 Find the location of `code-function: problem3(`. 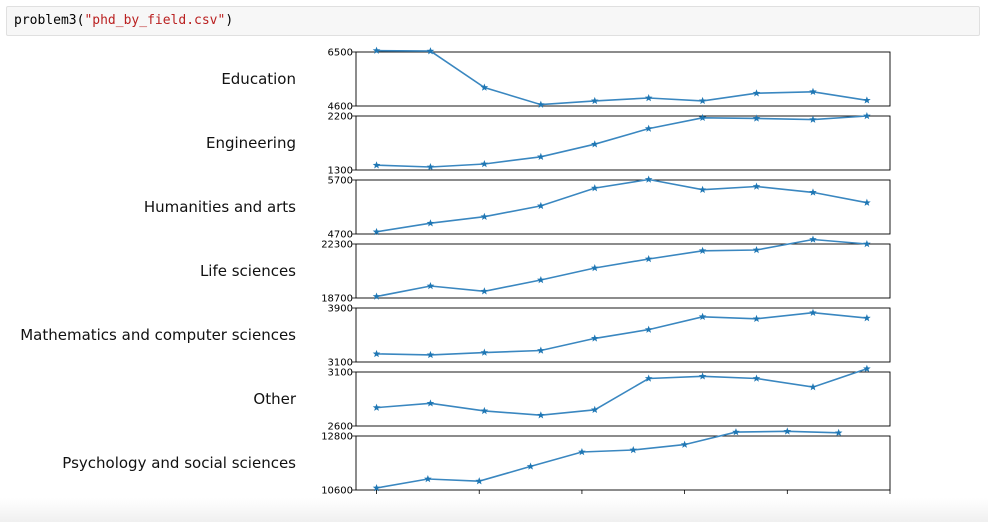

code-function: problem3( is located at coordinates (49, 20).